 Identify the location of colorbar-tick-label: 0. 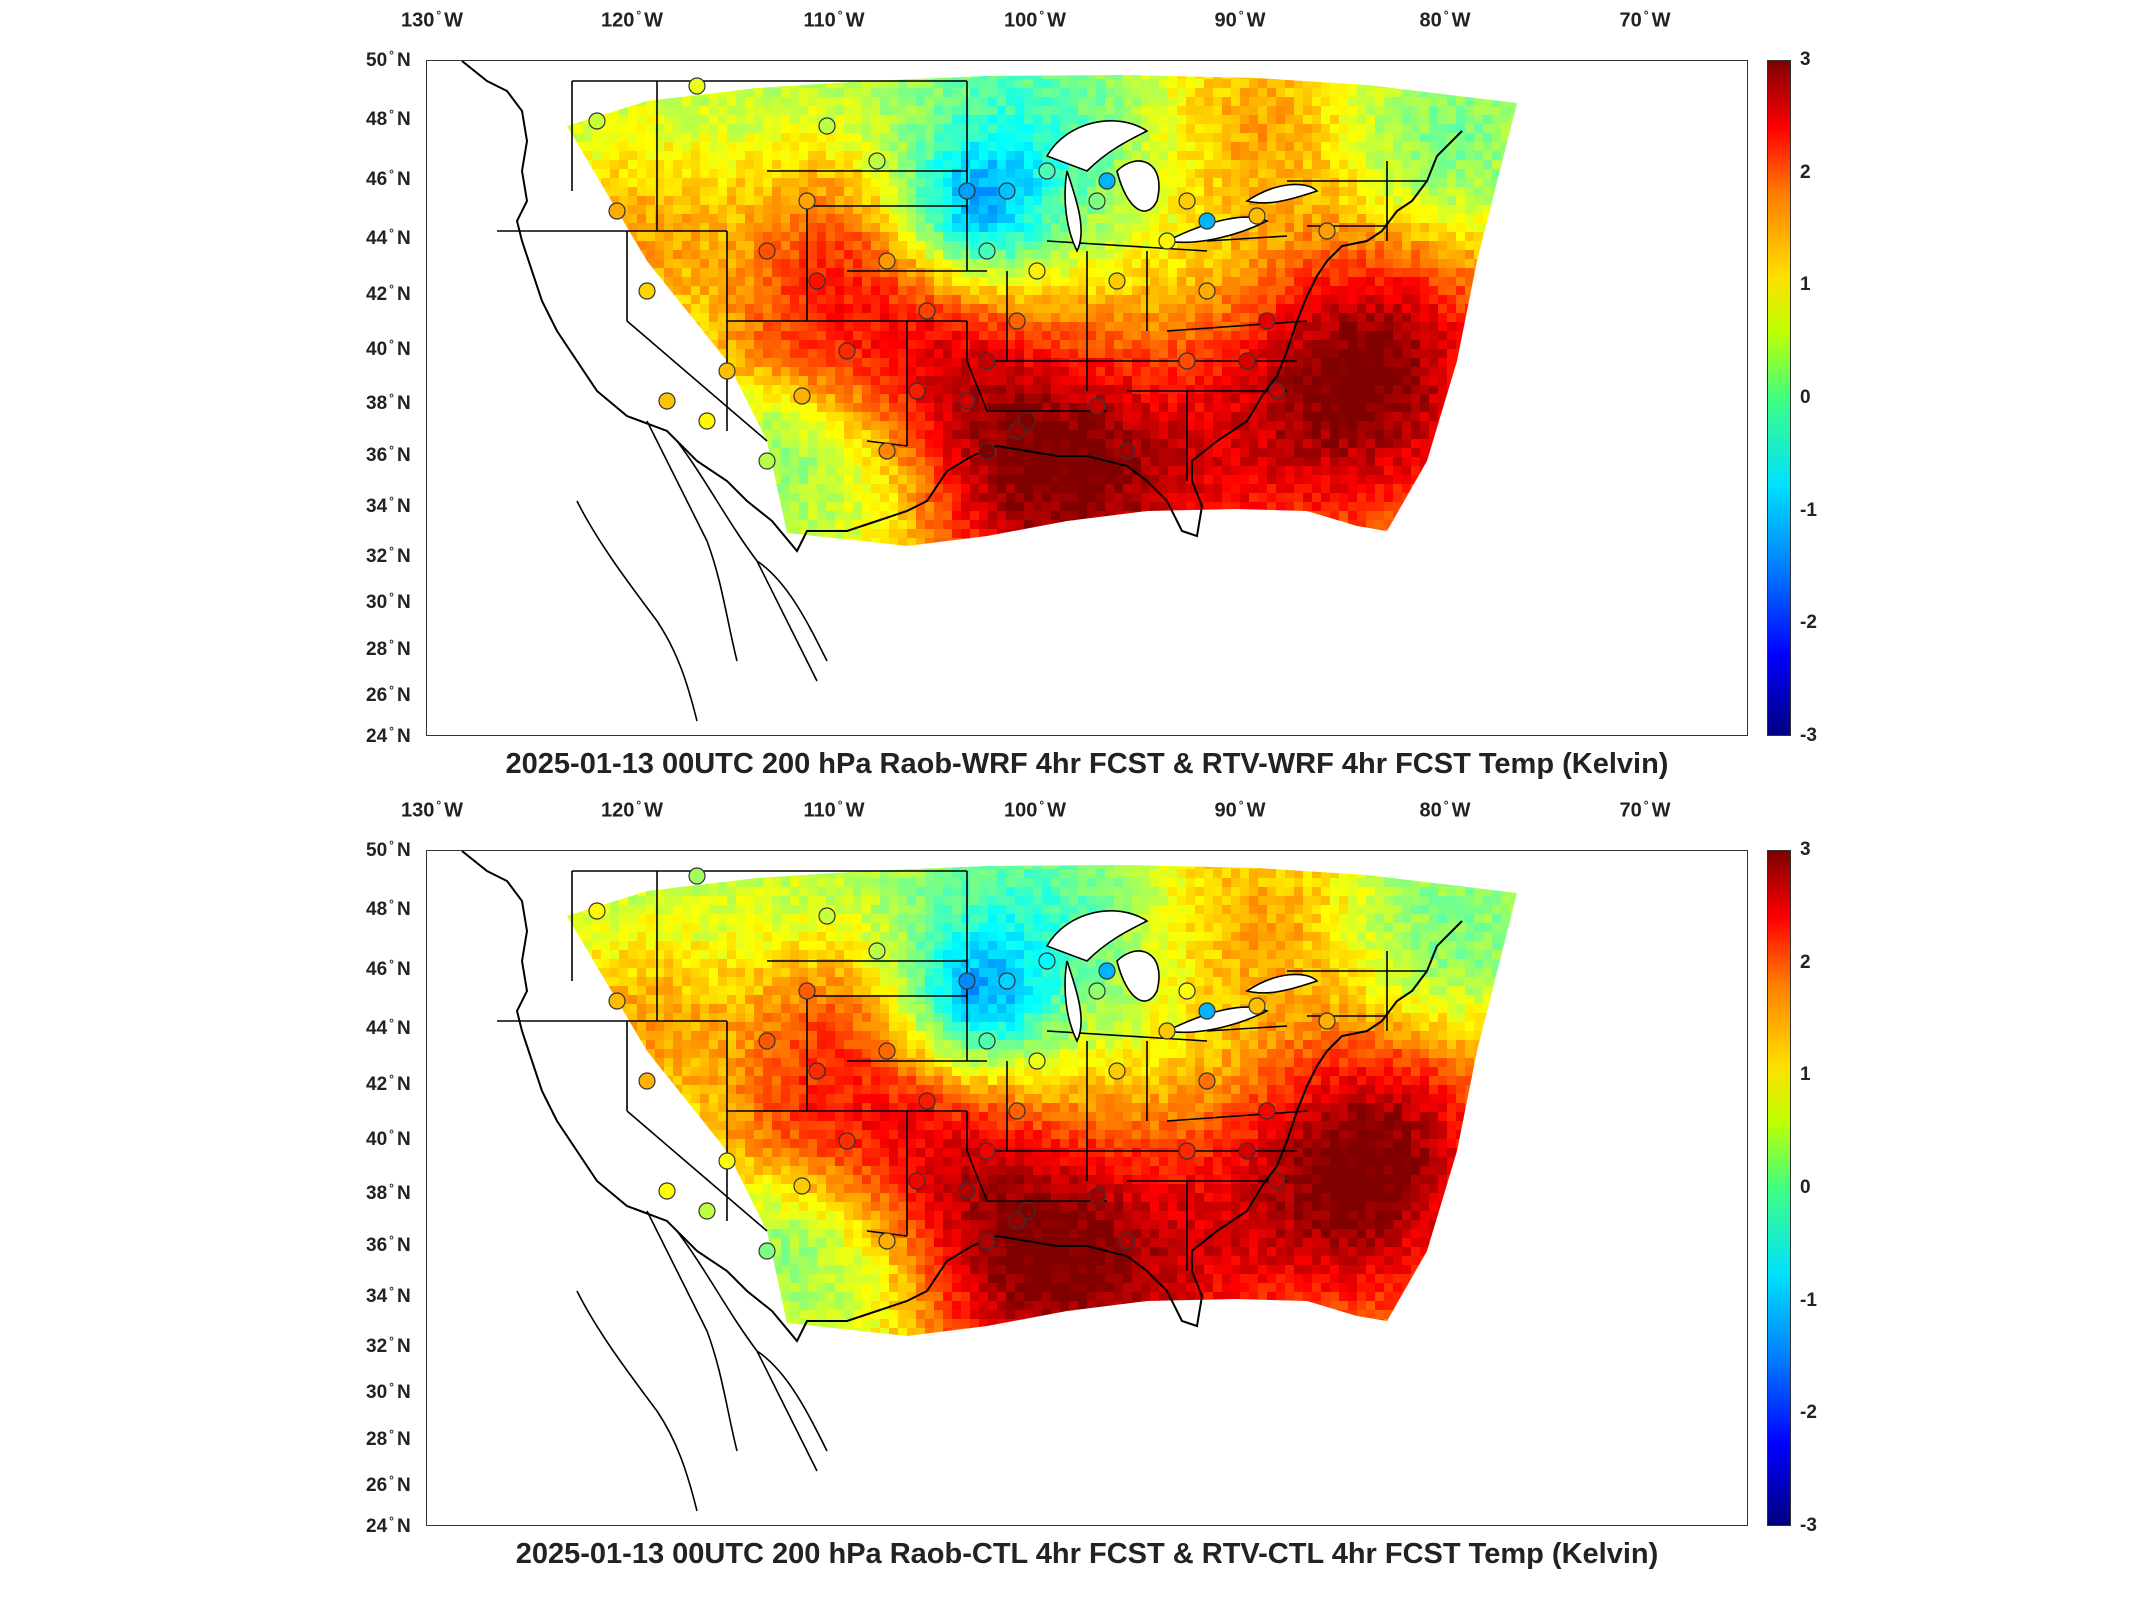
(1805, 397).